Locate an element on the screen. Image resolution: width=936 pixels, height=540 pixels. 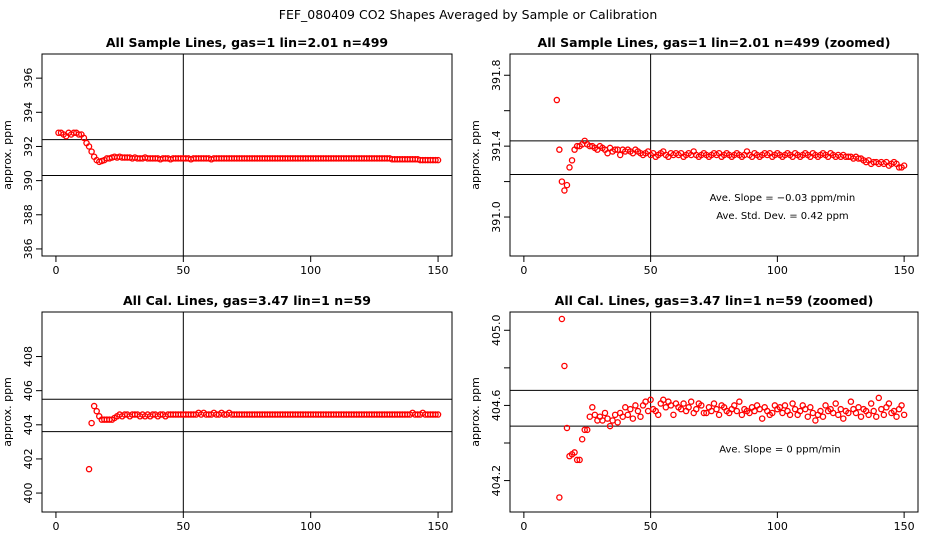
y-tick-label: 390 is located at coordinates (28, 180).